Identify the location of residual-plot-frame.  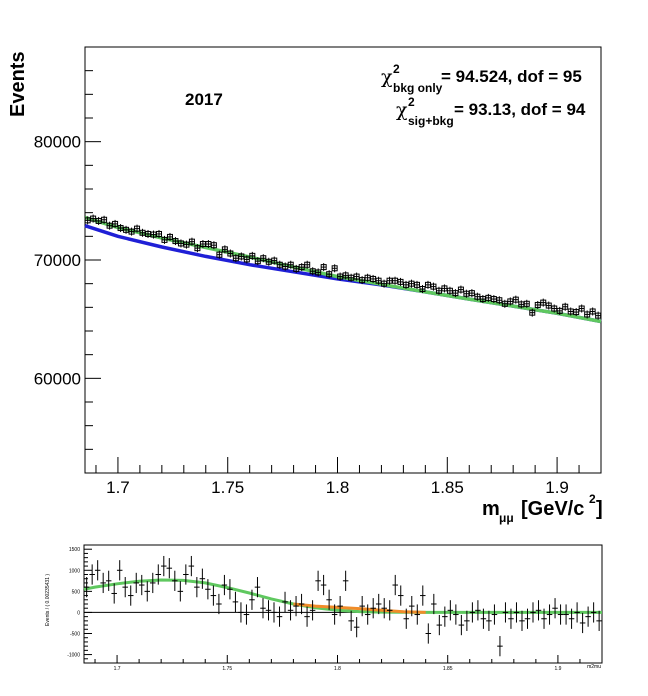
(343, 604).